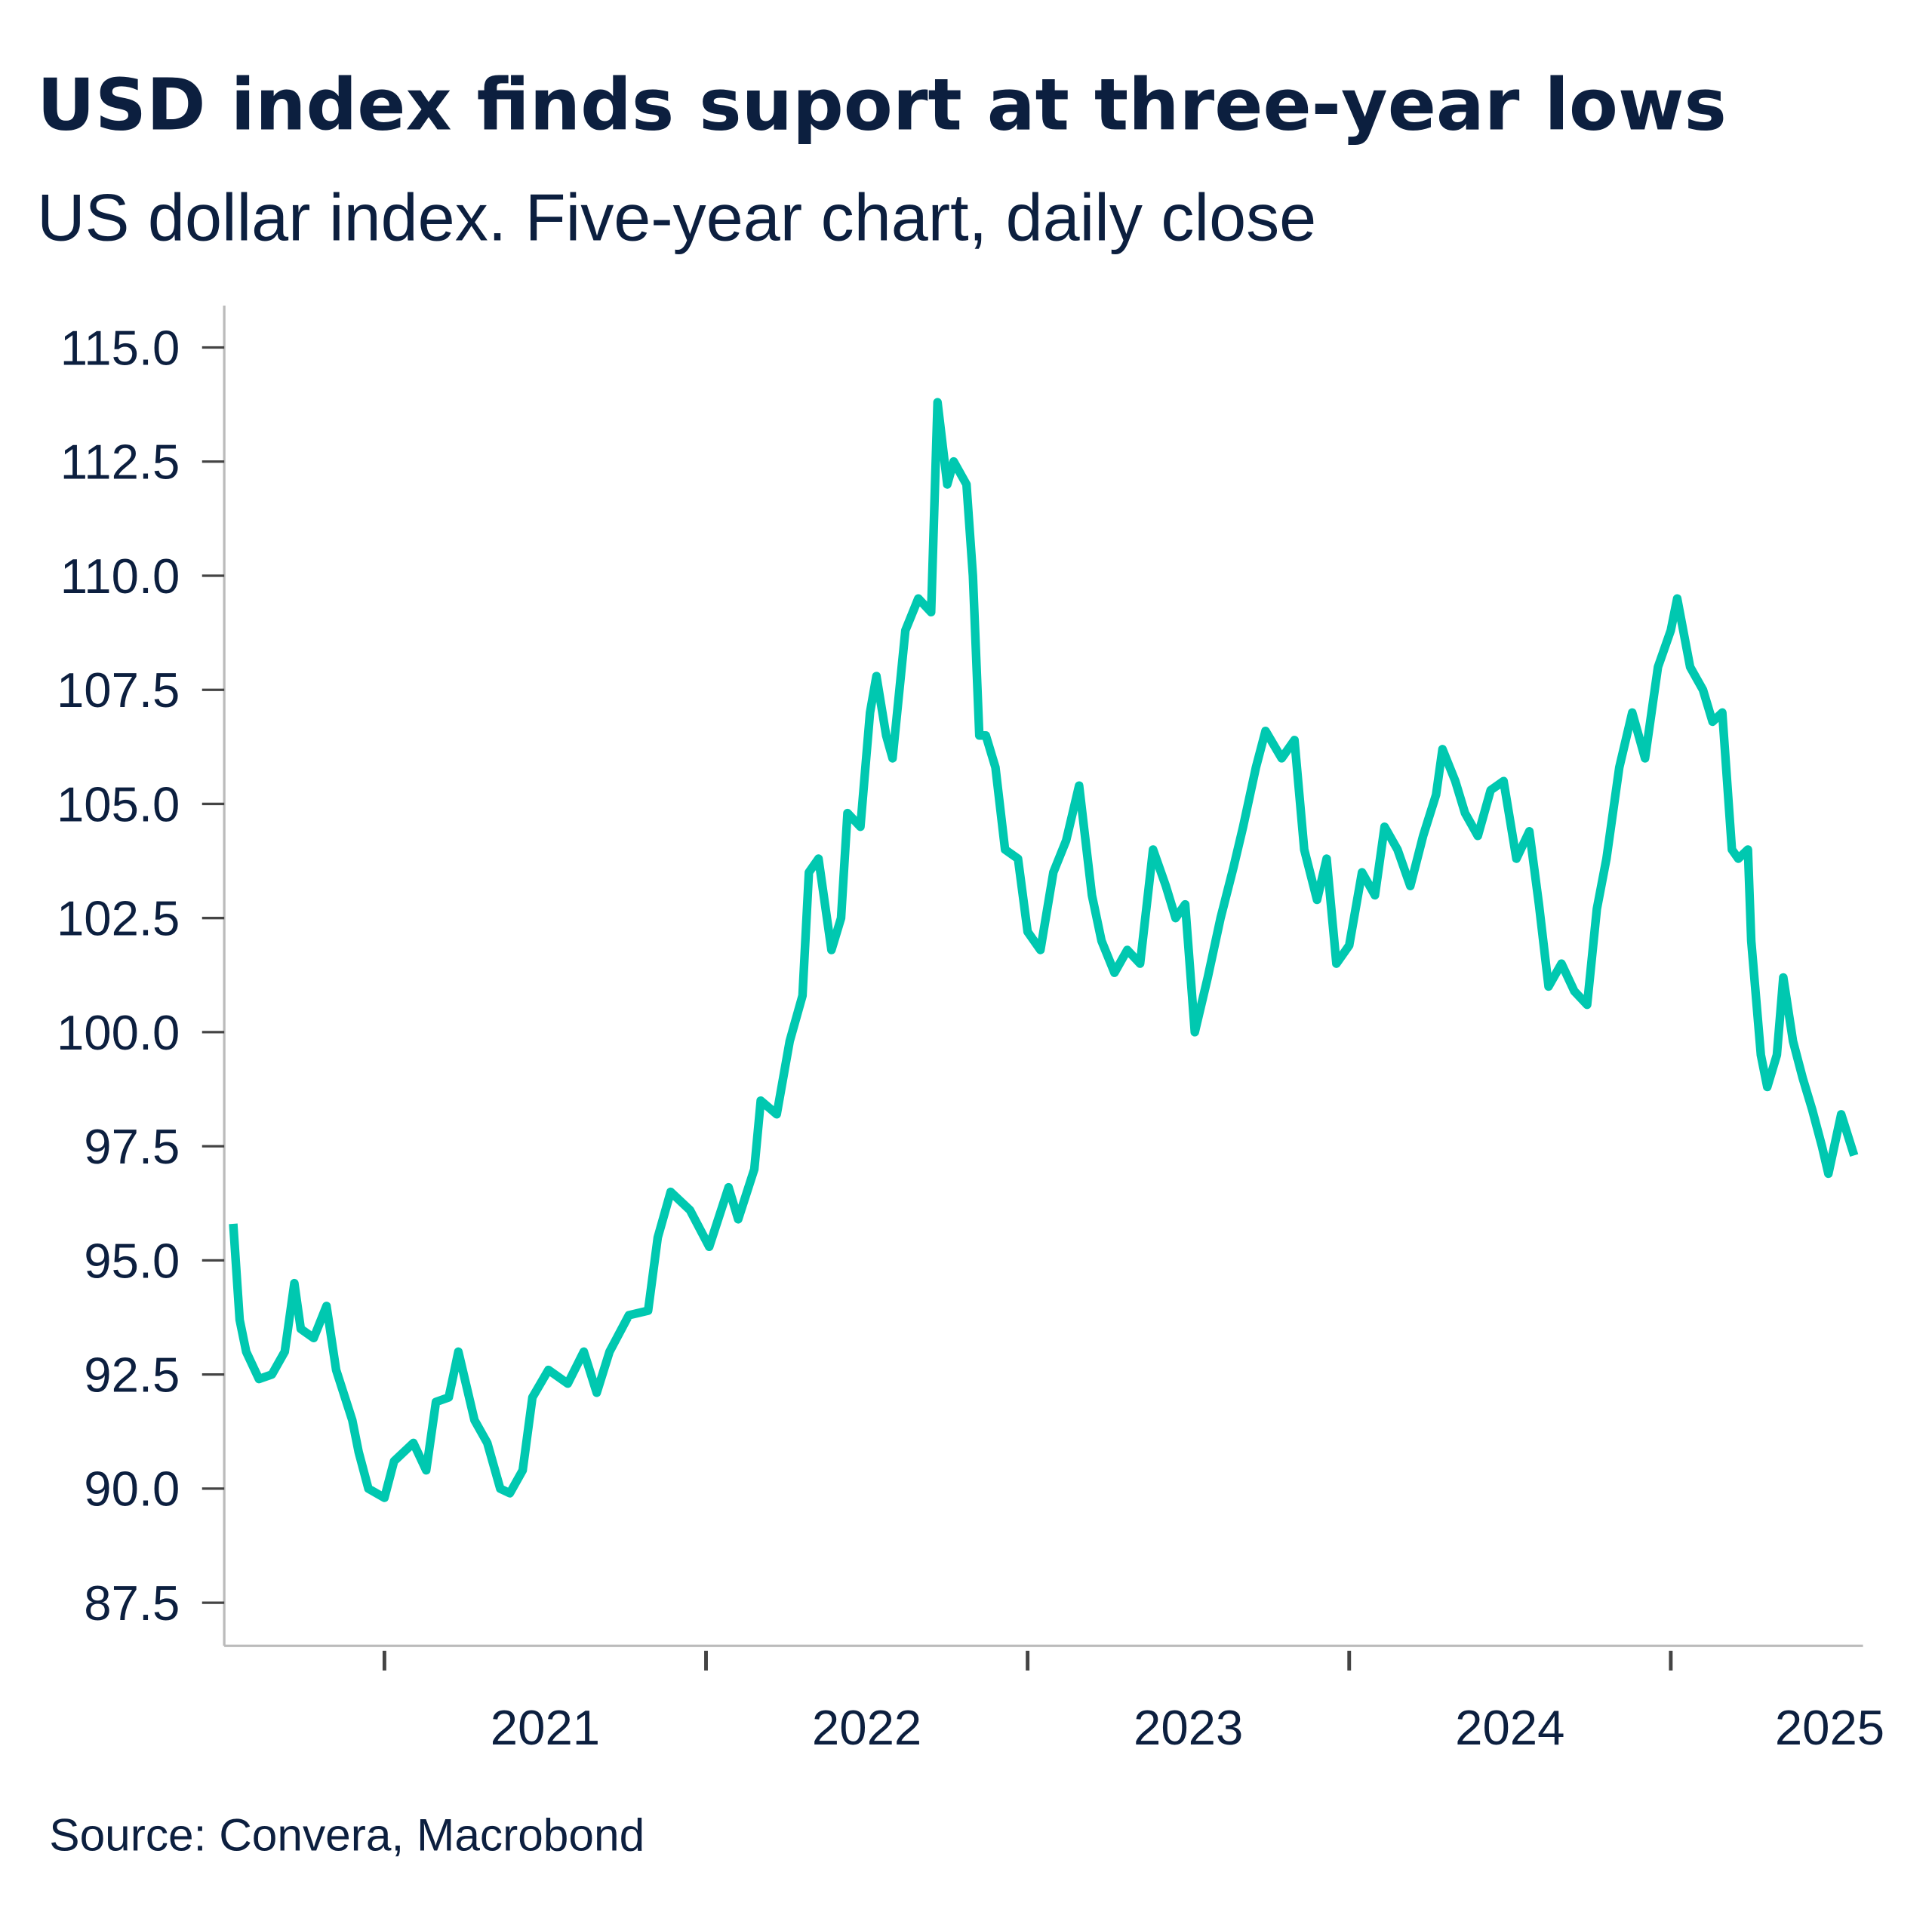 The image size is (1932, 1912). Describe the element at coordinates (120, 347) in the screenshot. I see `y-tick-label: 115.0` at that location.